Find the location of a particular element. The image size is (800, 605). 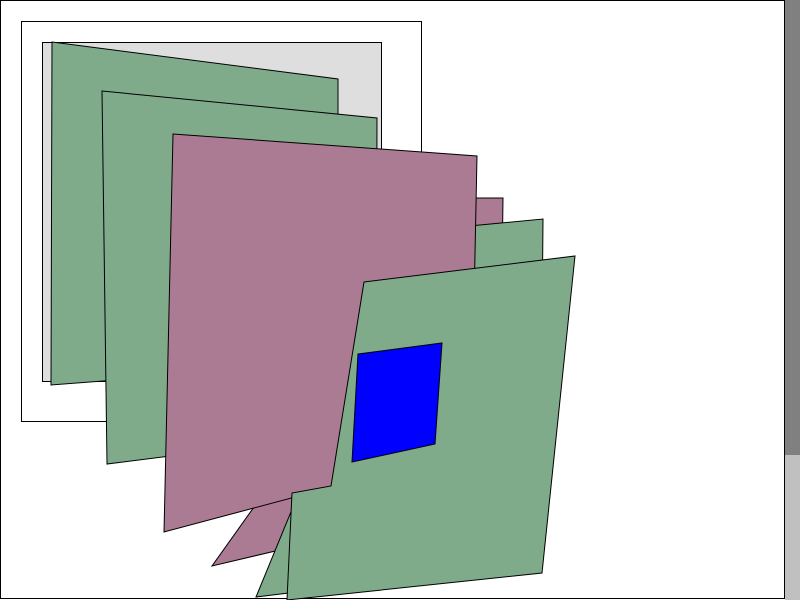

scrollbar-thumb is located at coordinates (792, 227).